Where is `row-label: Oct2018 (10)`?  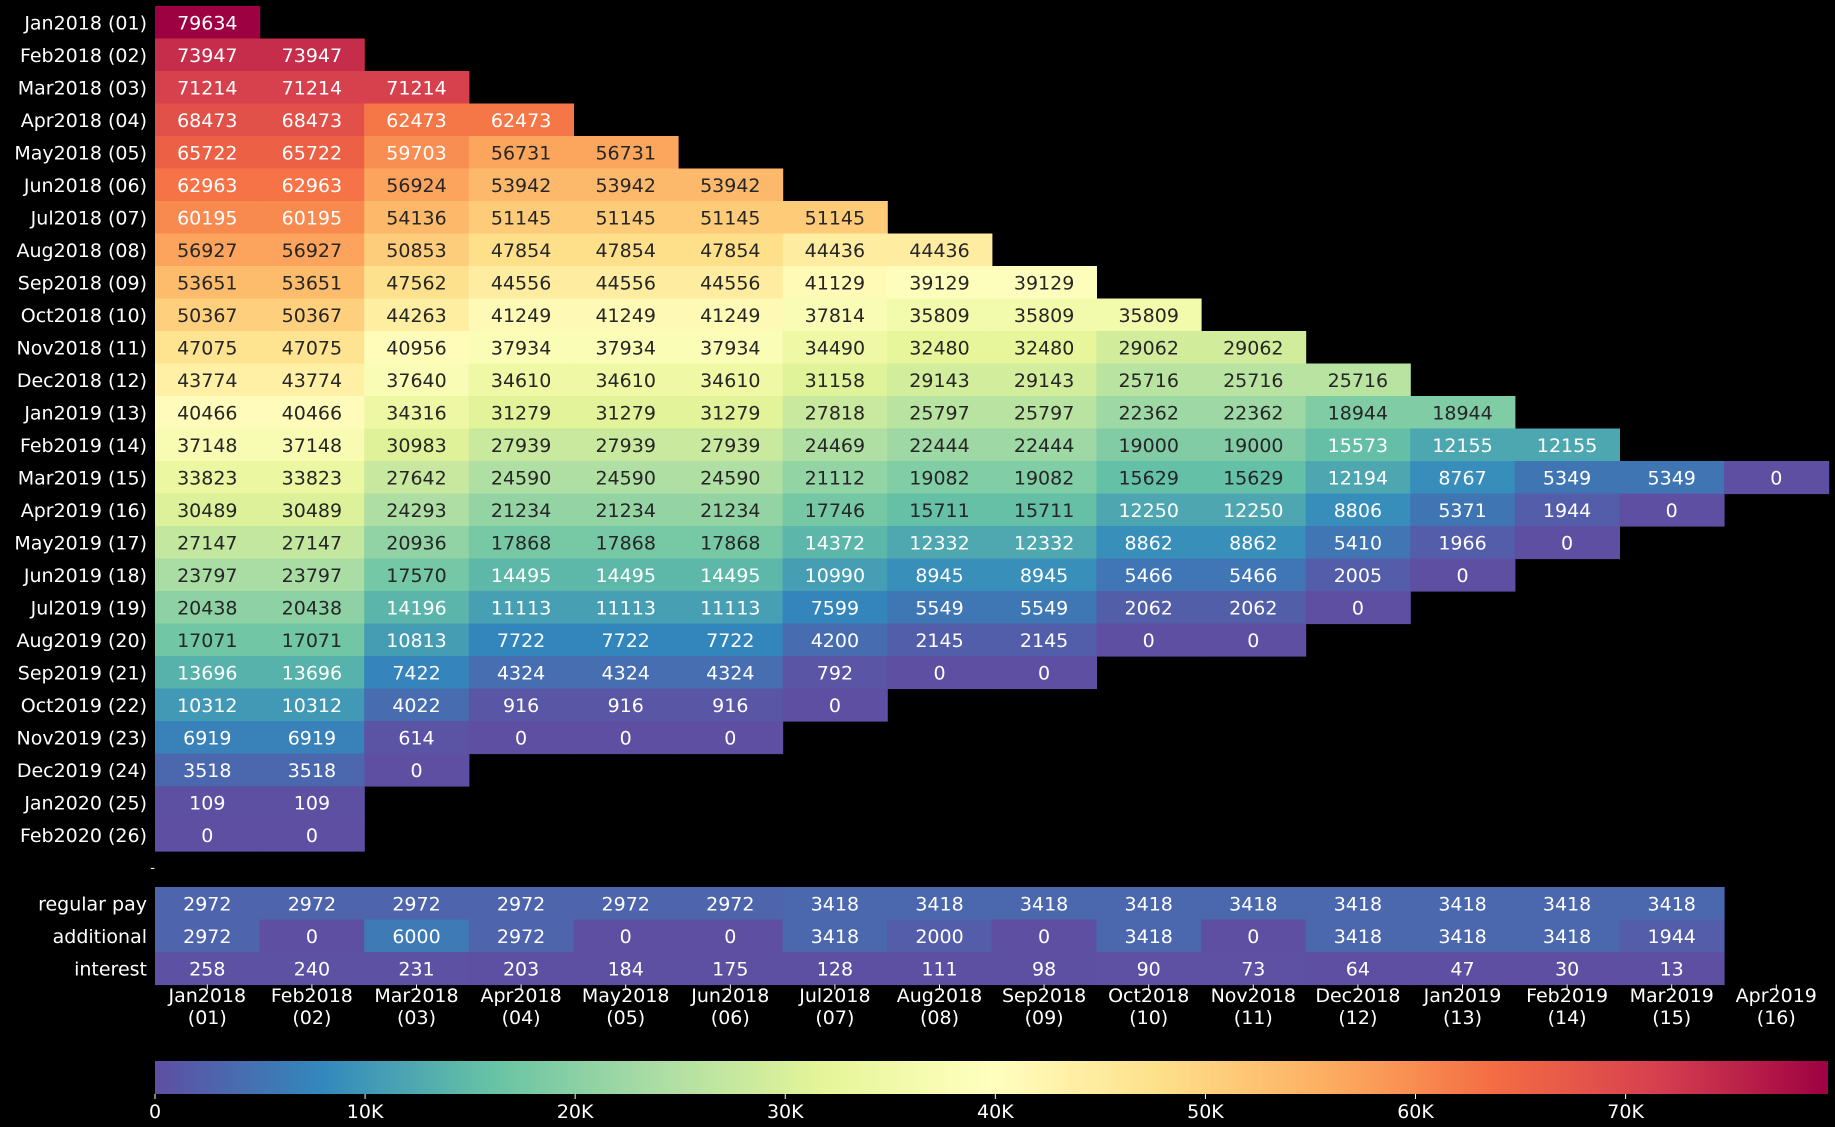 row-label: Oct2018 (10) is located at coordinates (84, 316).